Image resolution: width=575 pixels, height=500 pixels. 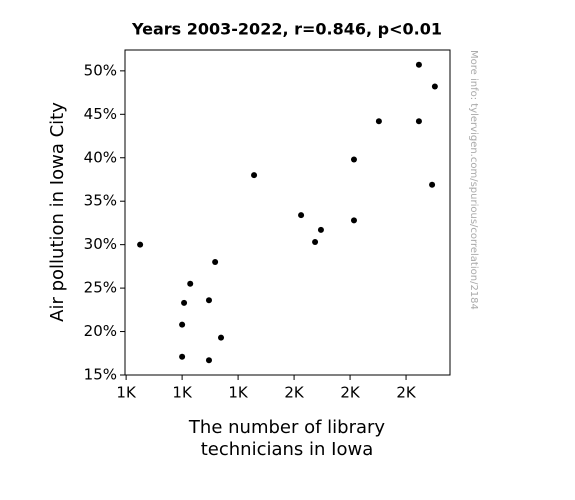 I want to click on y-tick-label: 40%, so click(x=100, y=157).